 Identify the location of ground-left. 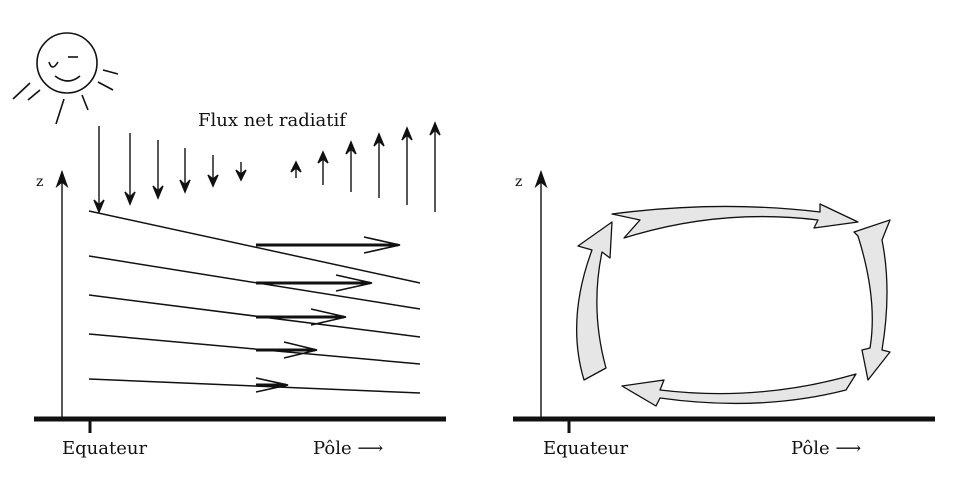
(240, 424).